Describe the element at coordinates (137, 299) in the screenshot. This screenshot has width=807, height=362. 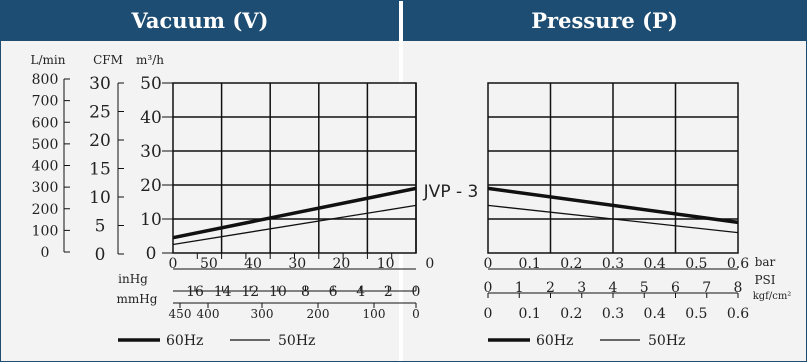
I see `unit-mmhg: mmHg` at that location.